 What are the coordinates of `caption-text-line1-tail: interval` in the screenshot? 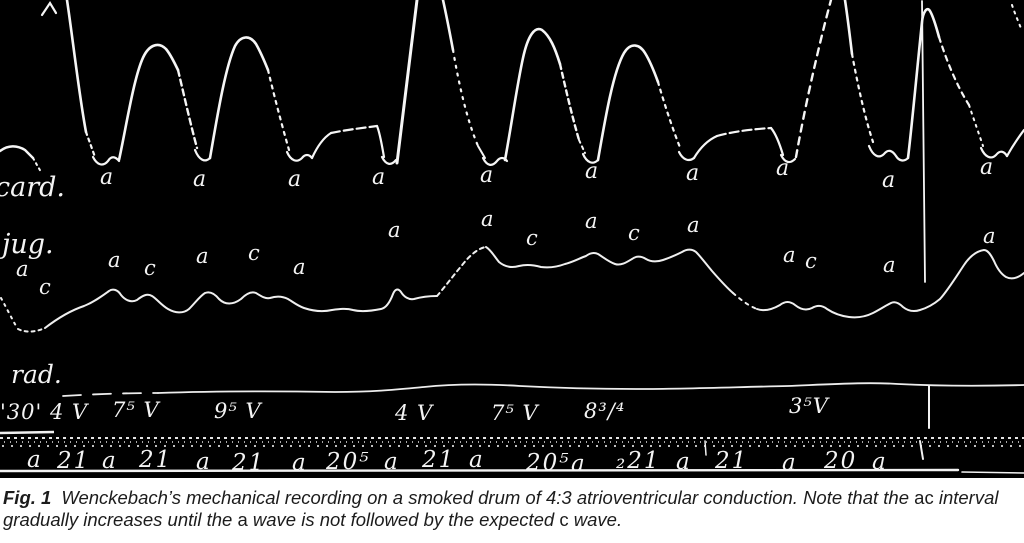 It's located at (966, 497).